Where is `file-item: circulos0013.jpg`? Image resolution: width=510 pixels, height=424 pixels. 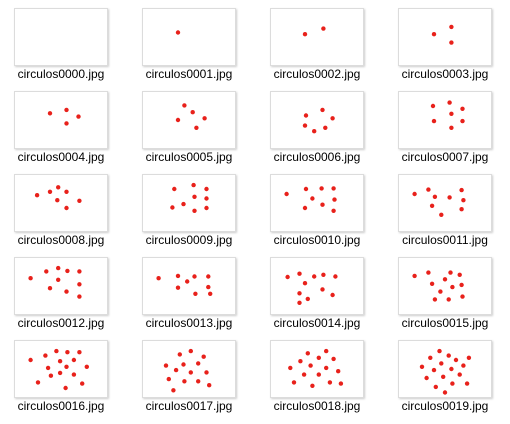
file-item: circulos0013.jpg is located at coordinates (195, 298).